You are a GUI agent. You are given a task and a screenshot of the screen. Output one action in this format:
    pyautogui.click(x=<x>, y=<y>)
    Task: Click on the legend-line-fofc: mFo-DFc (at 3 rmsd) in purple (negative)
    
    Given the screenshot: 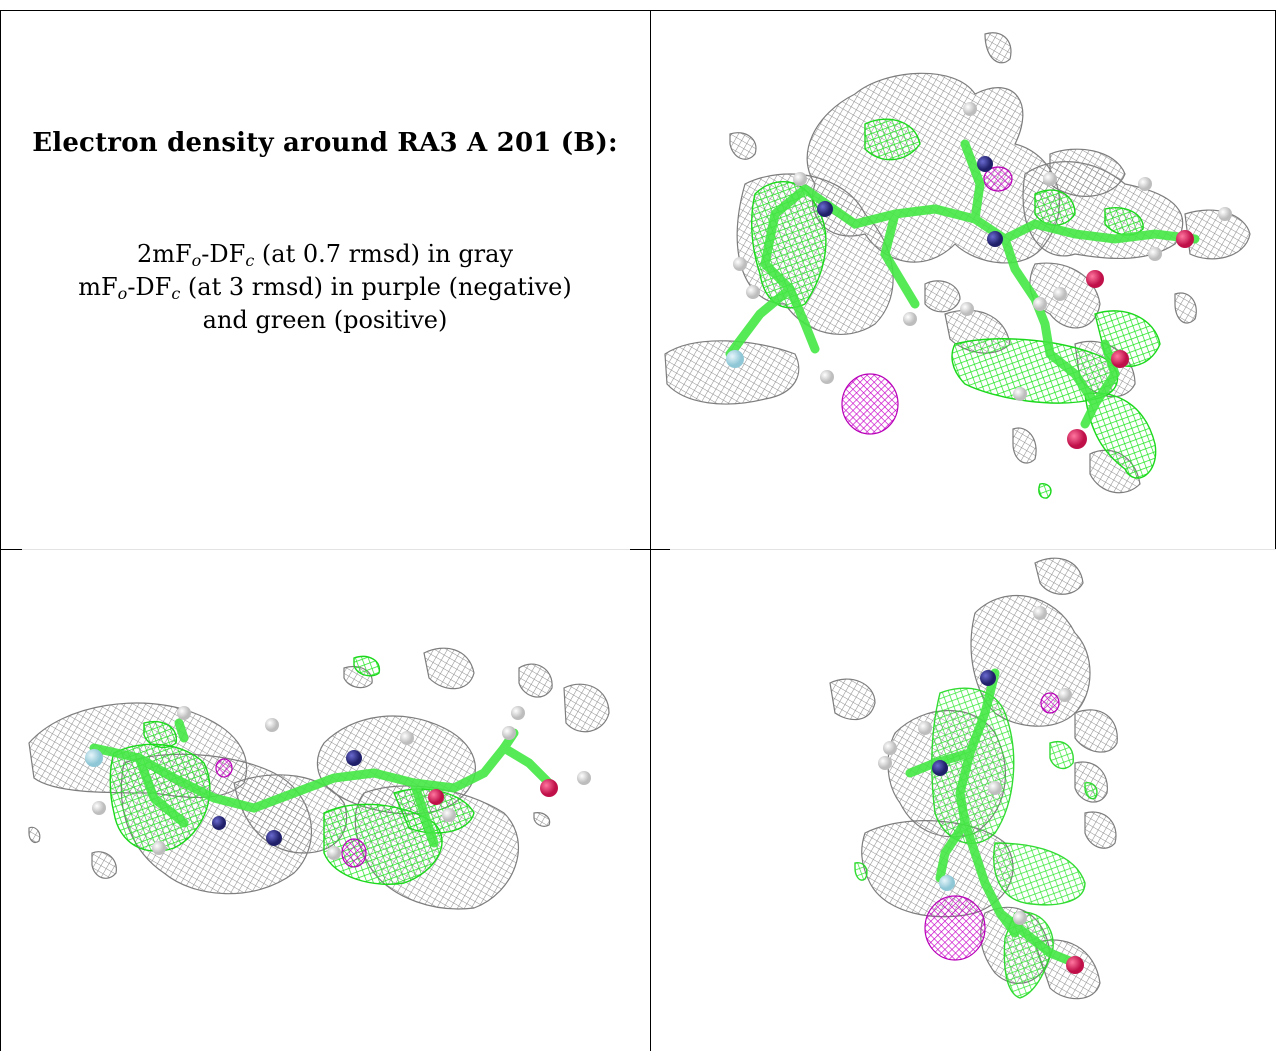 What is the action you would take?
    pyautogui.click(x=325, y=288)
    